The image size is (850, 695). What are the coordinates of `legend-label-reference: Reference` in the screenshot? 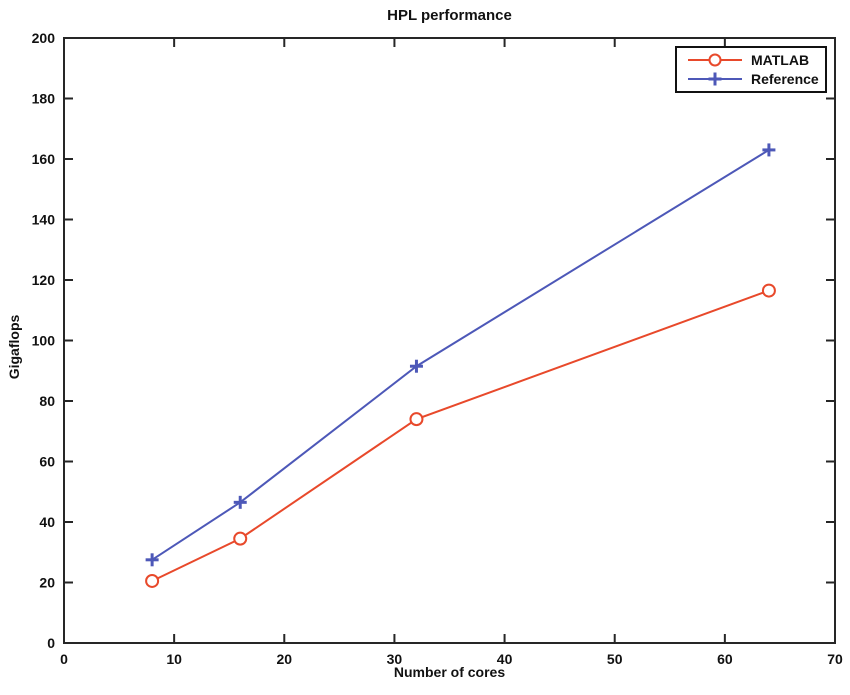 It's located at (785, 79).